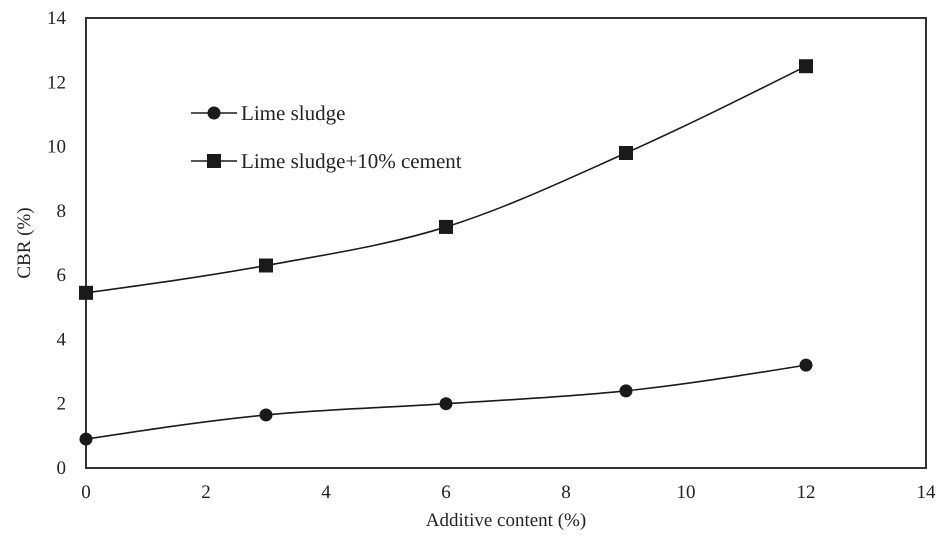 The width and height of the screenshot is (946, 550). I want to click on y-tick-label: 14, so click(56, 18).